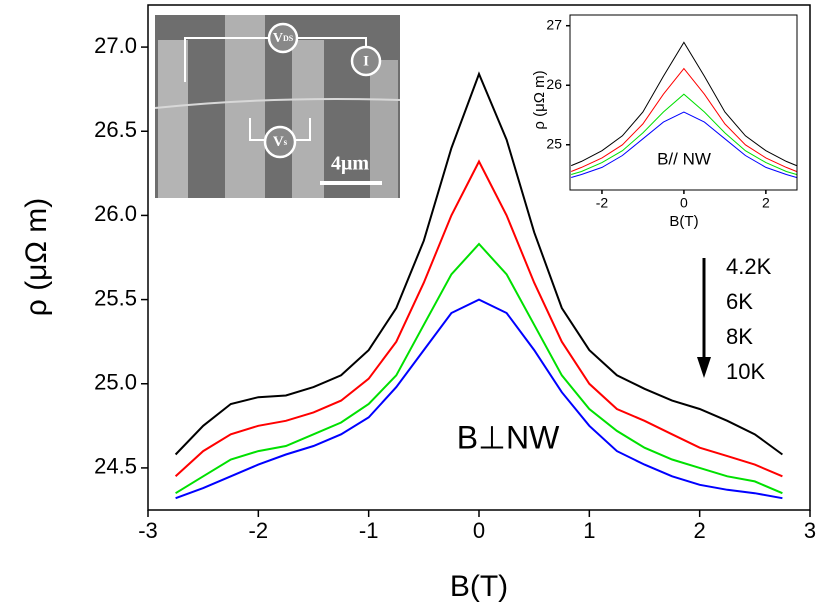  I want to click on legend-label: 4.2K, so click(749, 266).